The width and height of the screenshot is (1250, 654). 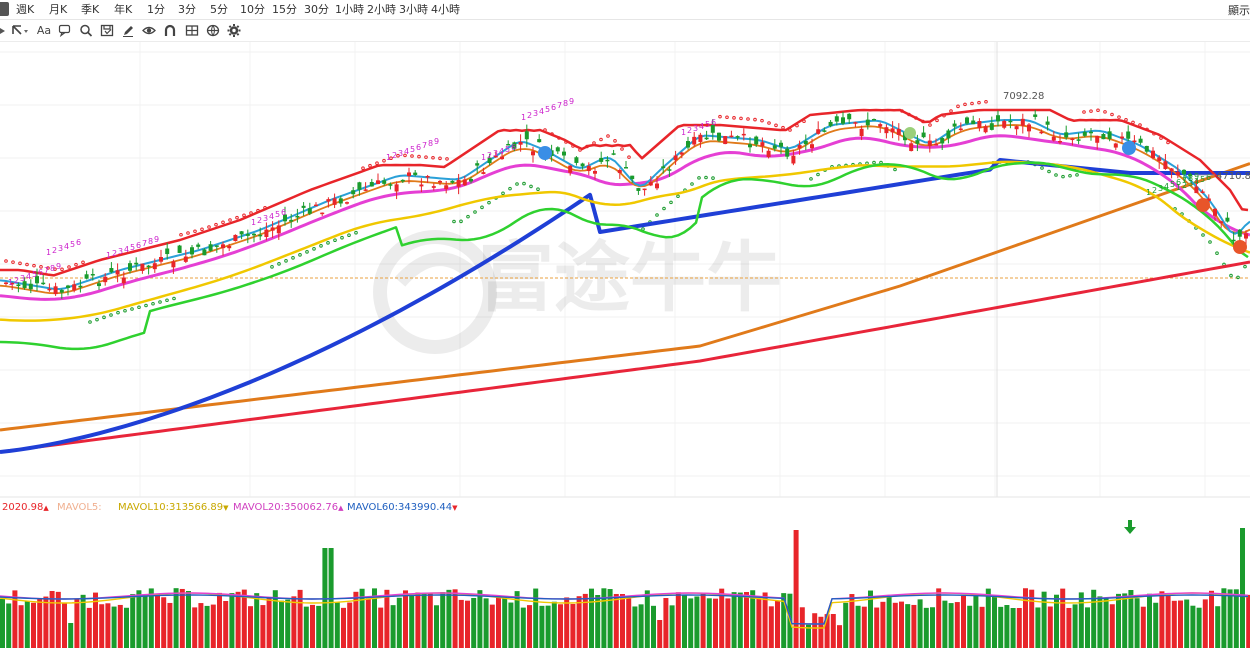 What do you see at coordinates (219, 9) in the screenshot?
I see `timeframe-5min: 5分` at bounding box center [219, 9].